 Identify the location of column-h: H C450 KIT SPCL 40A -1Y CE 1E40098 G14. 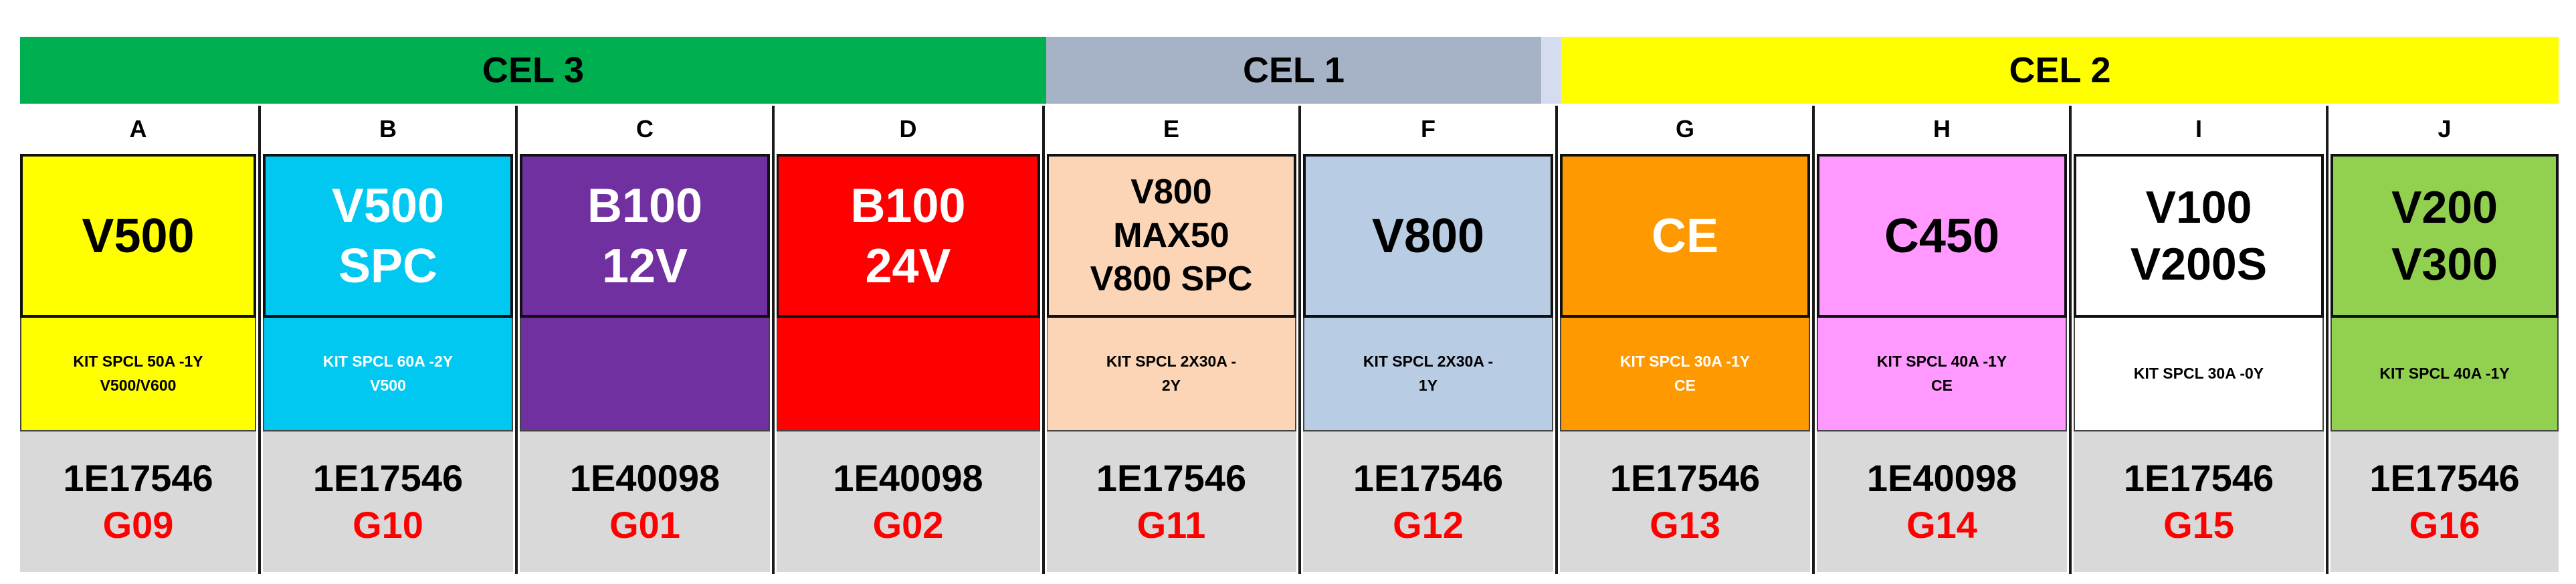
(1942, 340).